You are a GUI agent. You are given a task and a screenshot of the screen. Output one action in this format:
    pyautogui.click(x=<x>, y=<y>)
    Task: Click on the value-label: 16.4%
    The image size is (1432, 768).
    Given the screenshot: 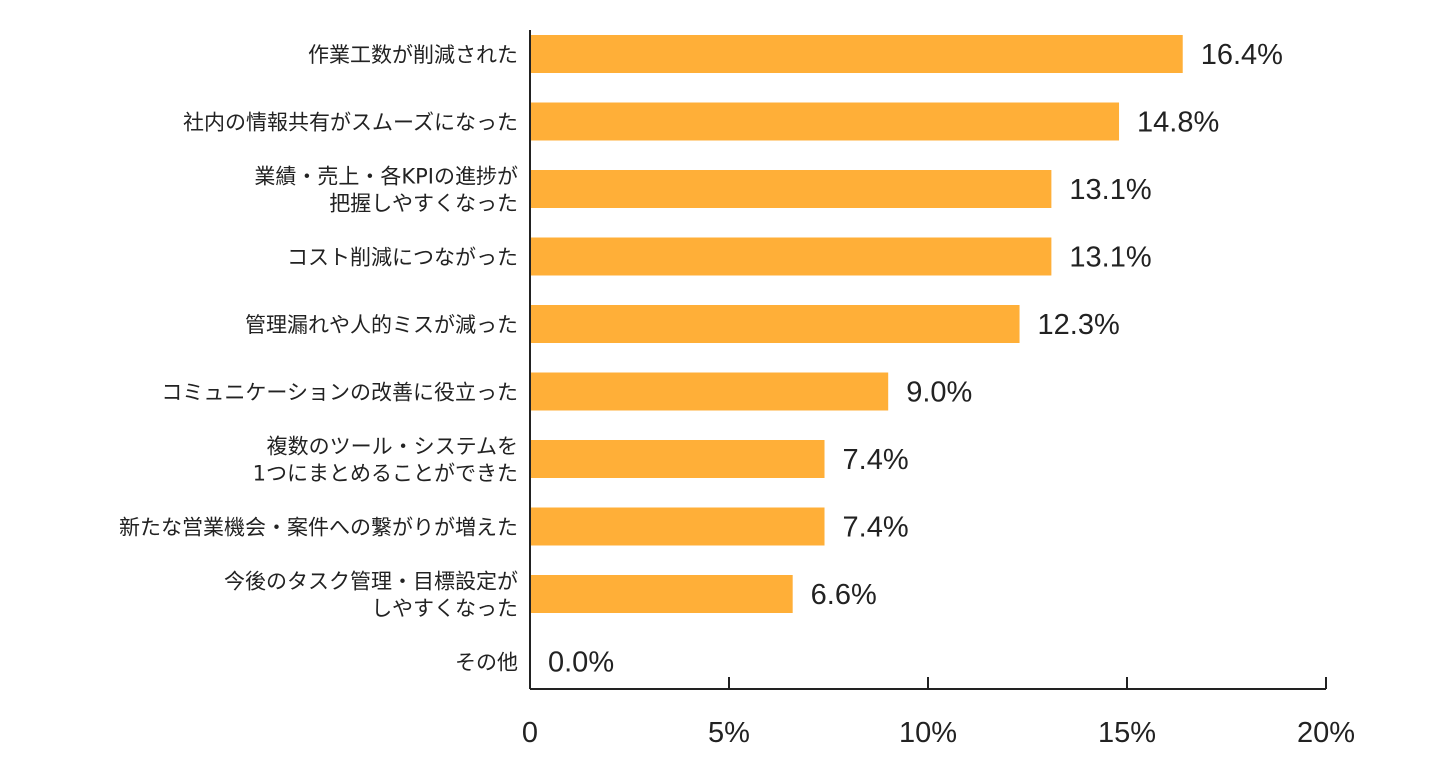 What is the action you would take?
    pyautogui.click(x=1242, y=55)
    